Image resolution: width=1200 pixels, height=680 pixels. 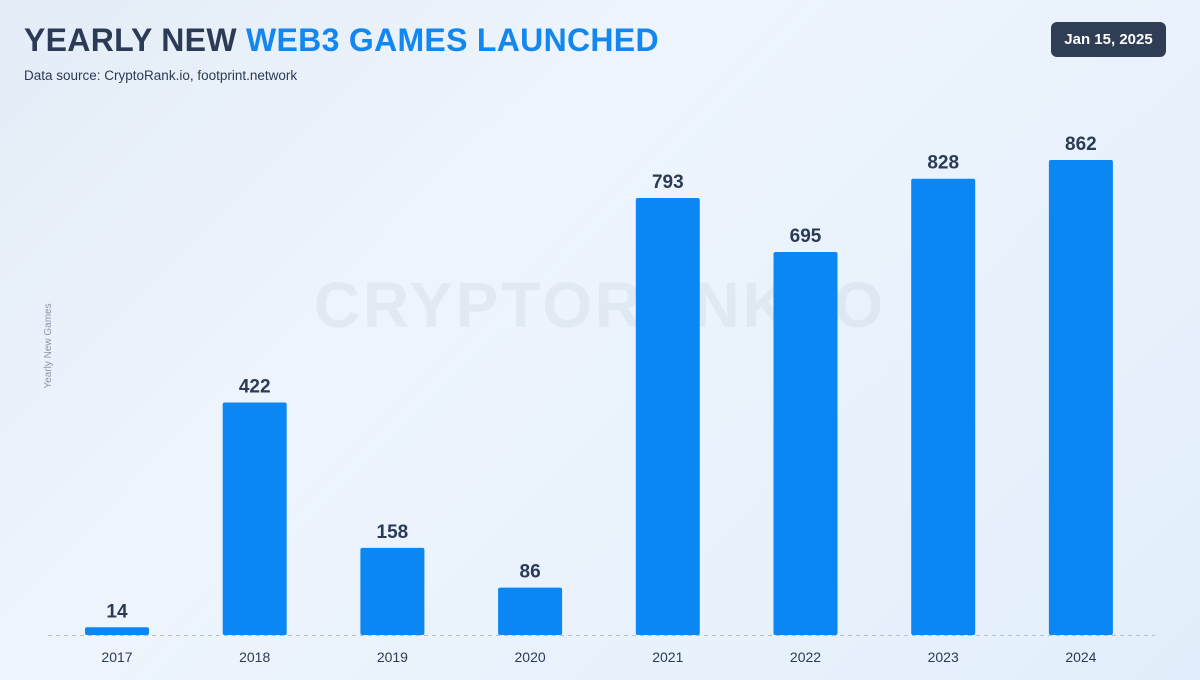 What do you see at coordinates (667, 657) in the screenshot?
I see `x-tick-label-2021: 2021` at bounding box center [667, 657].